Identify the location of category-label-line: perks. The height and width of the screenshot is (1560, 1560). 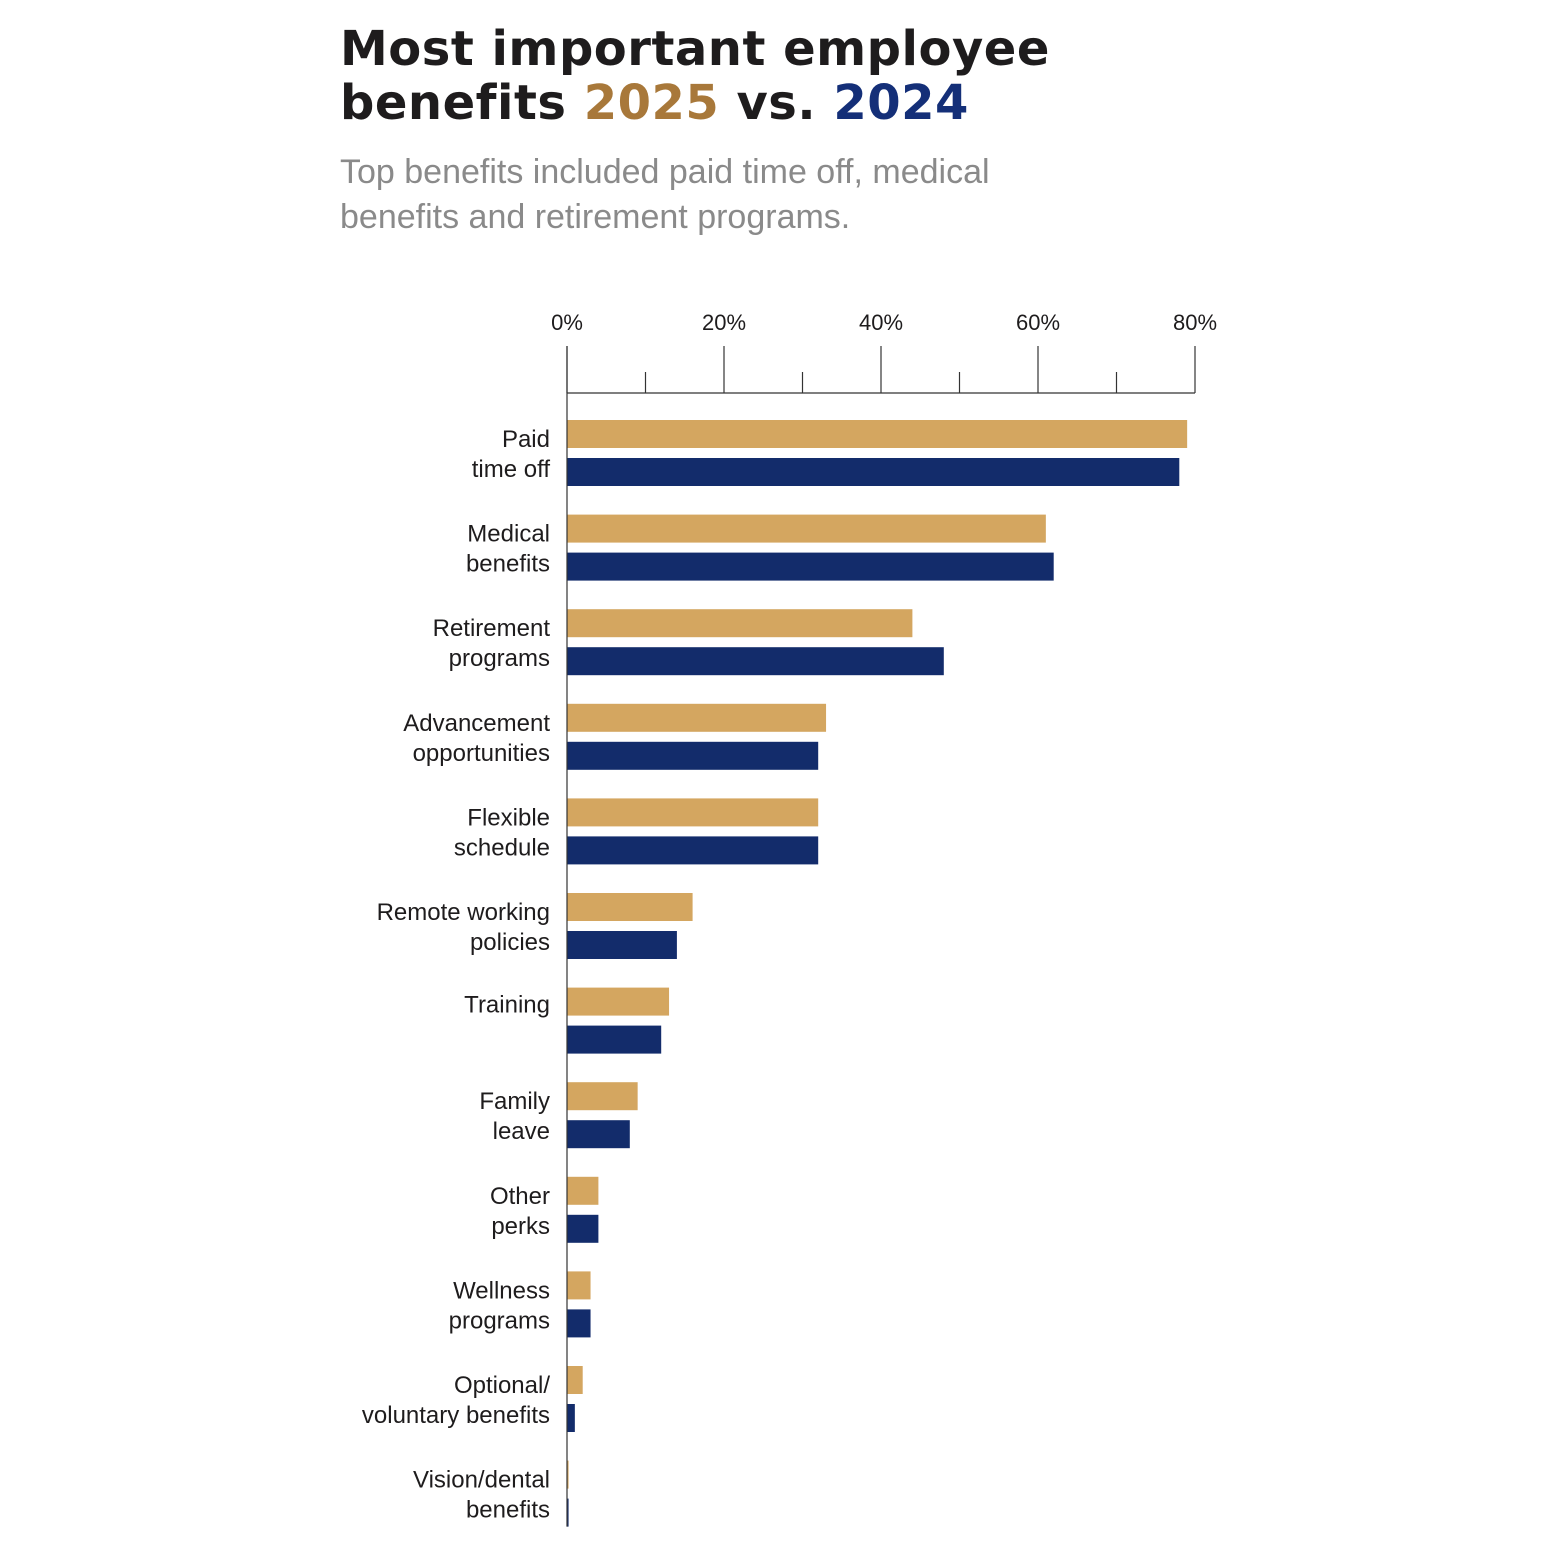
(520, 1226).